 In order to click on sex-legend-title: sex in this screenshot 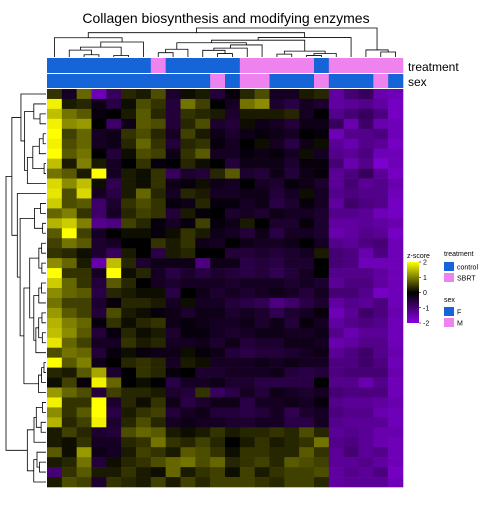, I will do `click(449, 300)`.